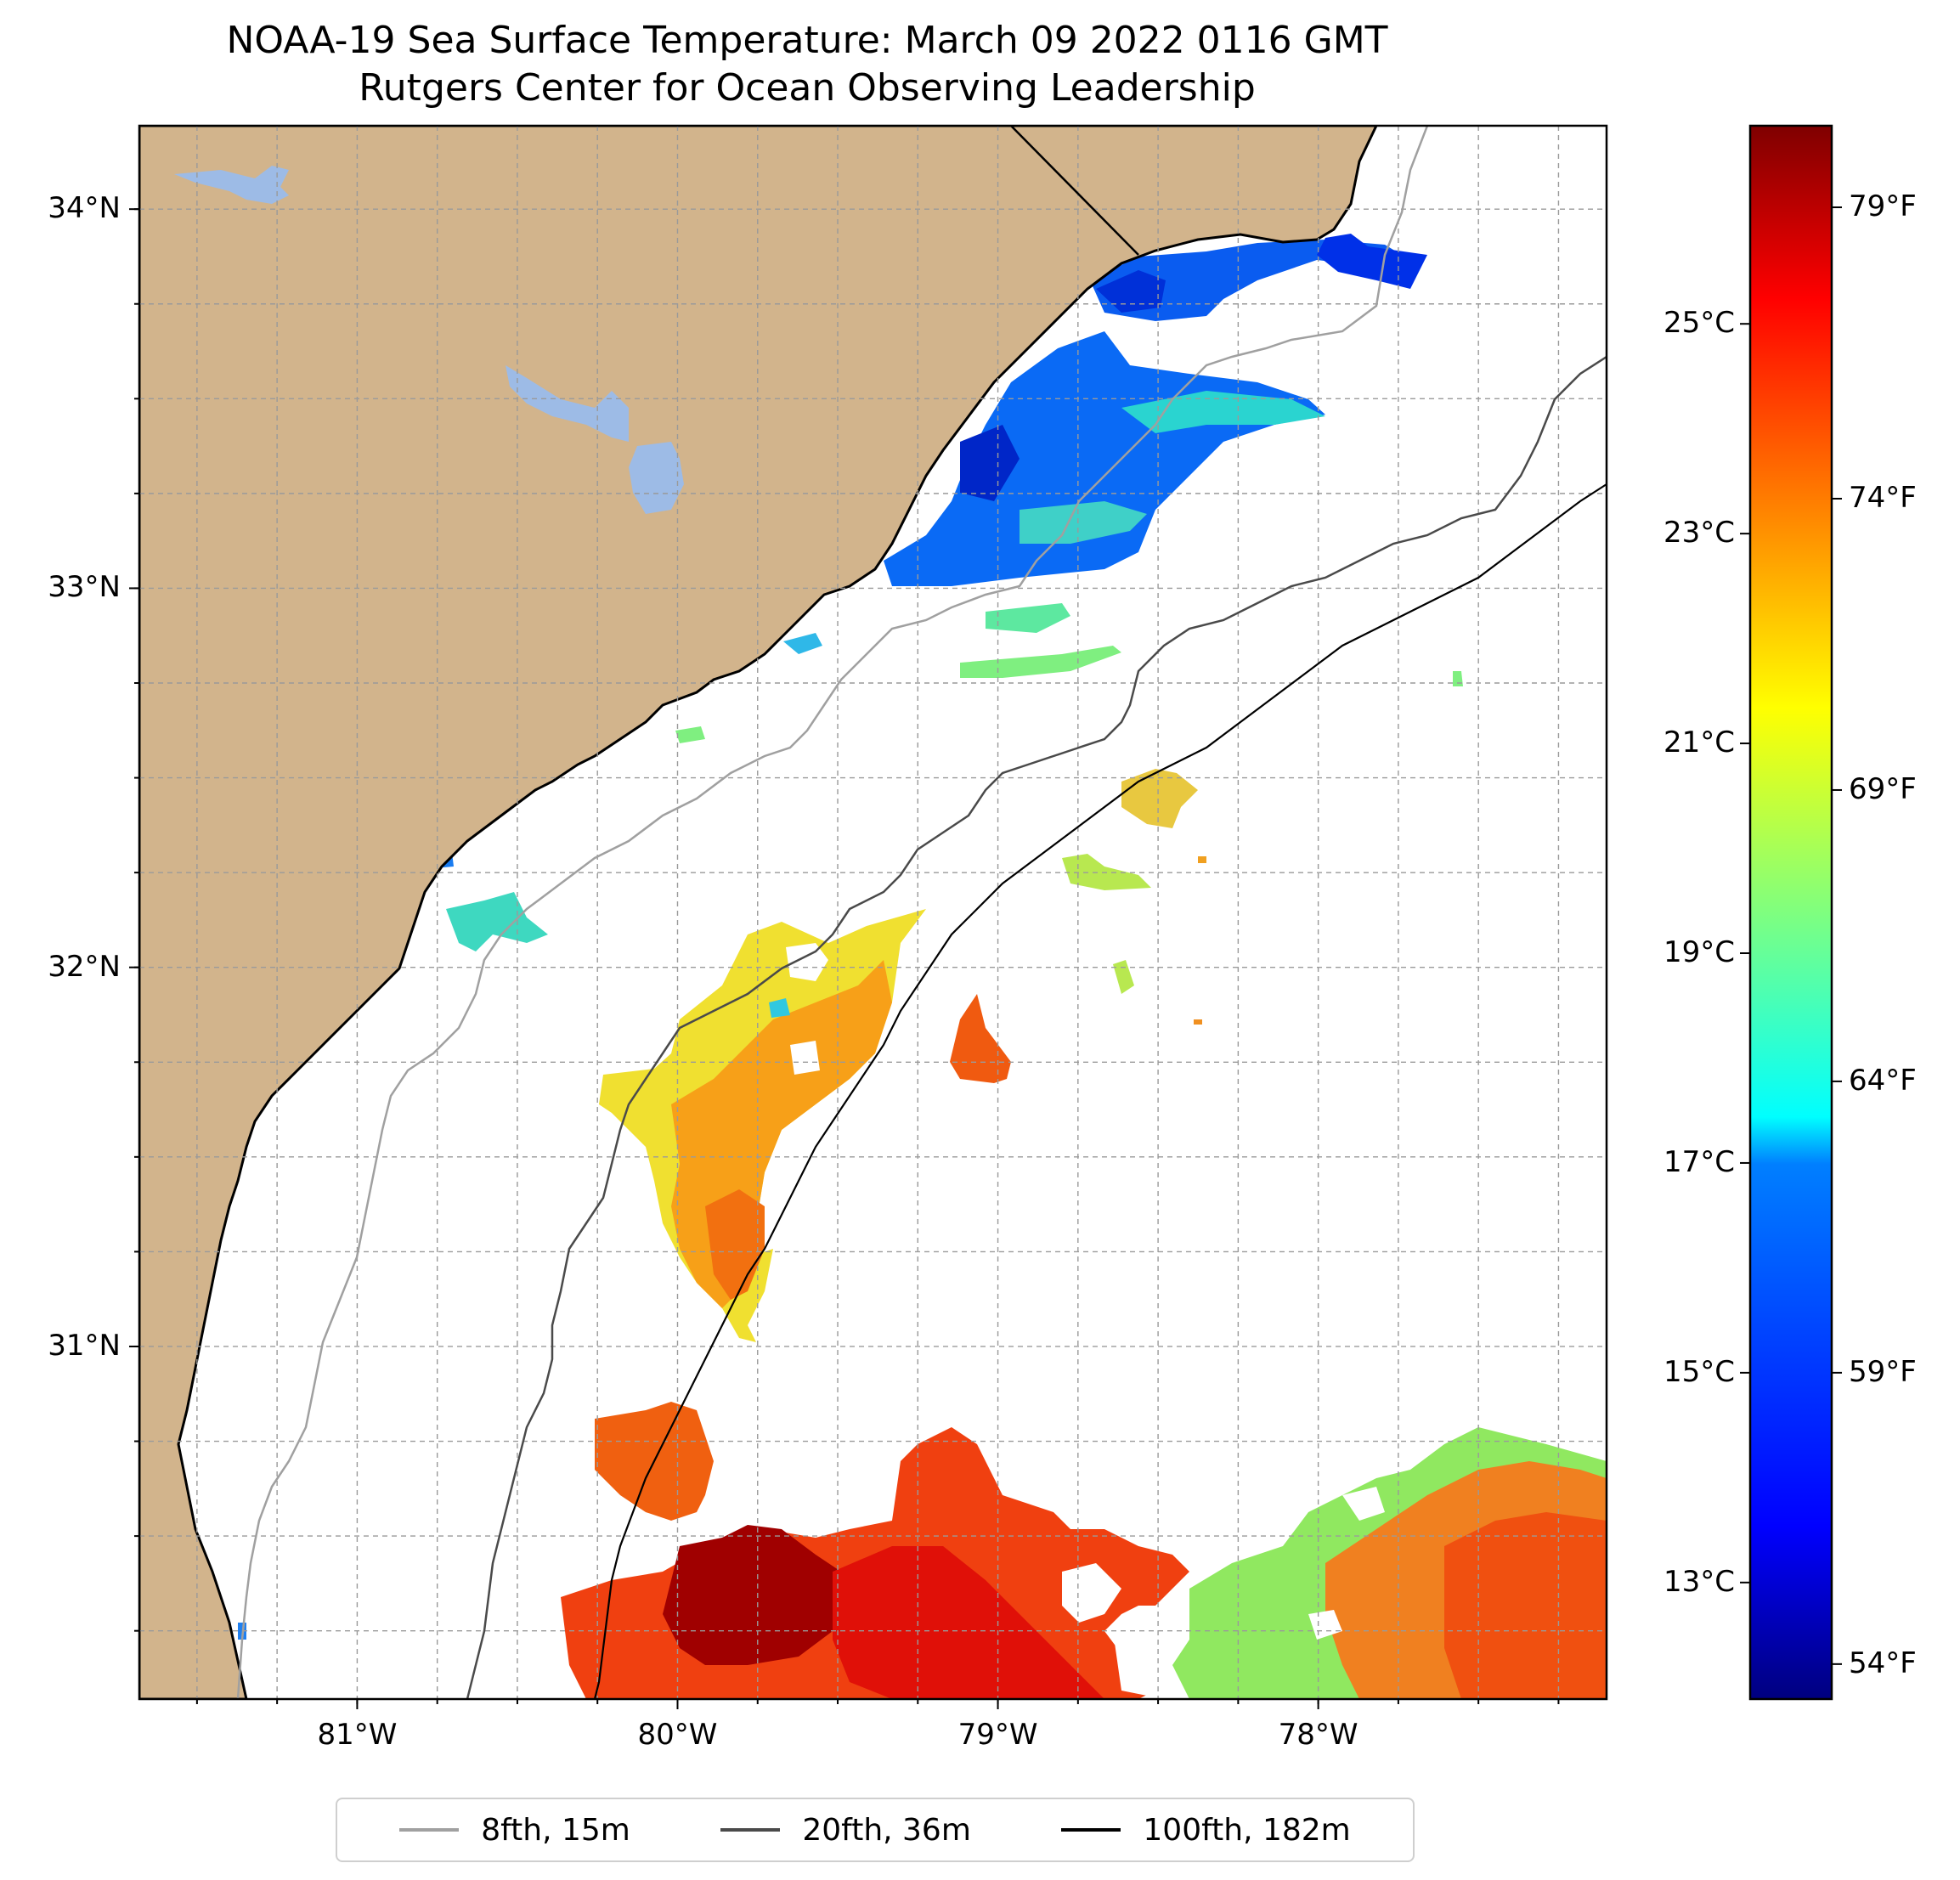  I want to click on lake-moultrie, so click(657, 478).